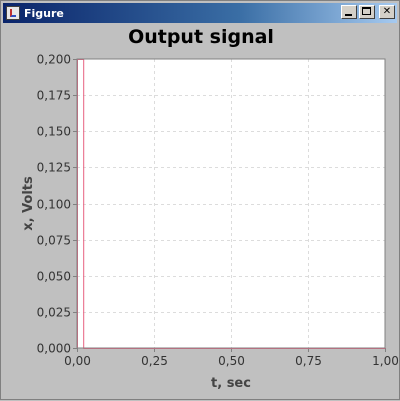 This screenshot has width=400, height=401. I want to click on maximize-button, so click(367, 12).